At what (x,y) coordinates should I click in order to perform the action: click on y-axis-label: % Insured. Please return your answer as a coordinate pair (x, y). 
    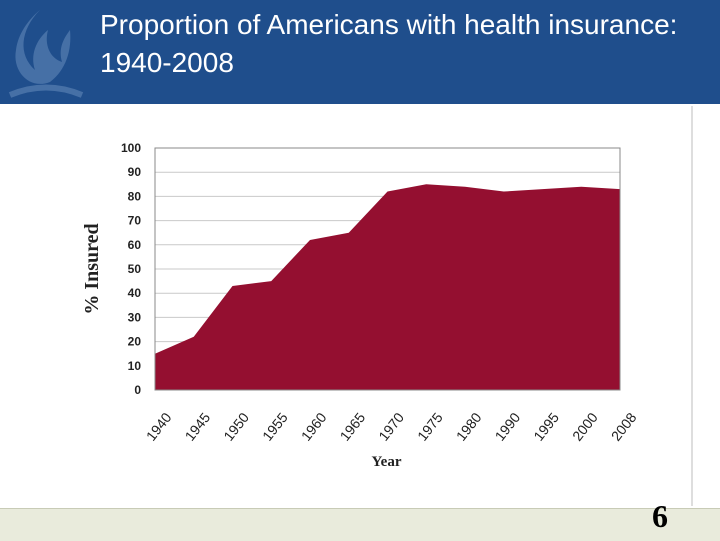
    Looking at the image, I should click on (92, 268).